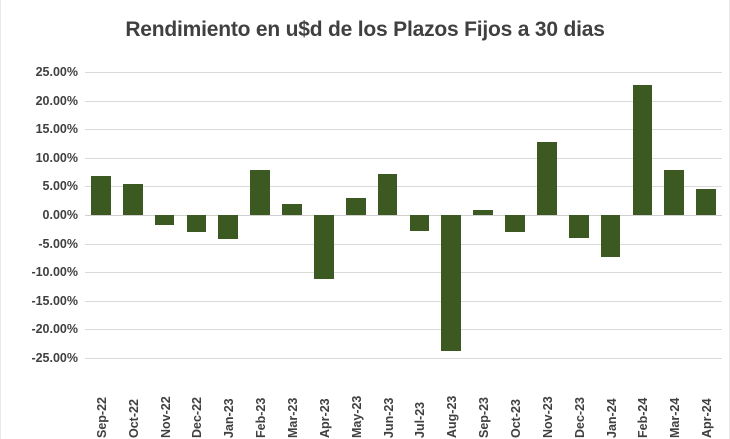 The height and width of the screenshot is (439, 730). What do you see at coordinates (0, 219) in the screenshot?
I see `frame-left-border` at bounding box center [0, 219].